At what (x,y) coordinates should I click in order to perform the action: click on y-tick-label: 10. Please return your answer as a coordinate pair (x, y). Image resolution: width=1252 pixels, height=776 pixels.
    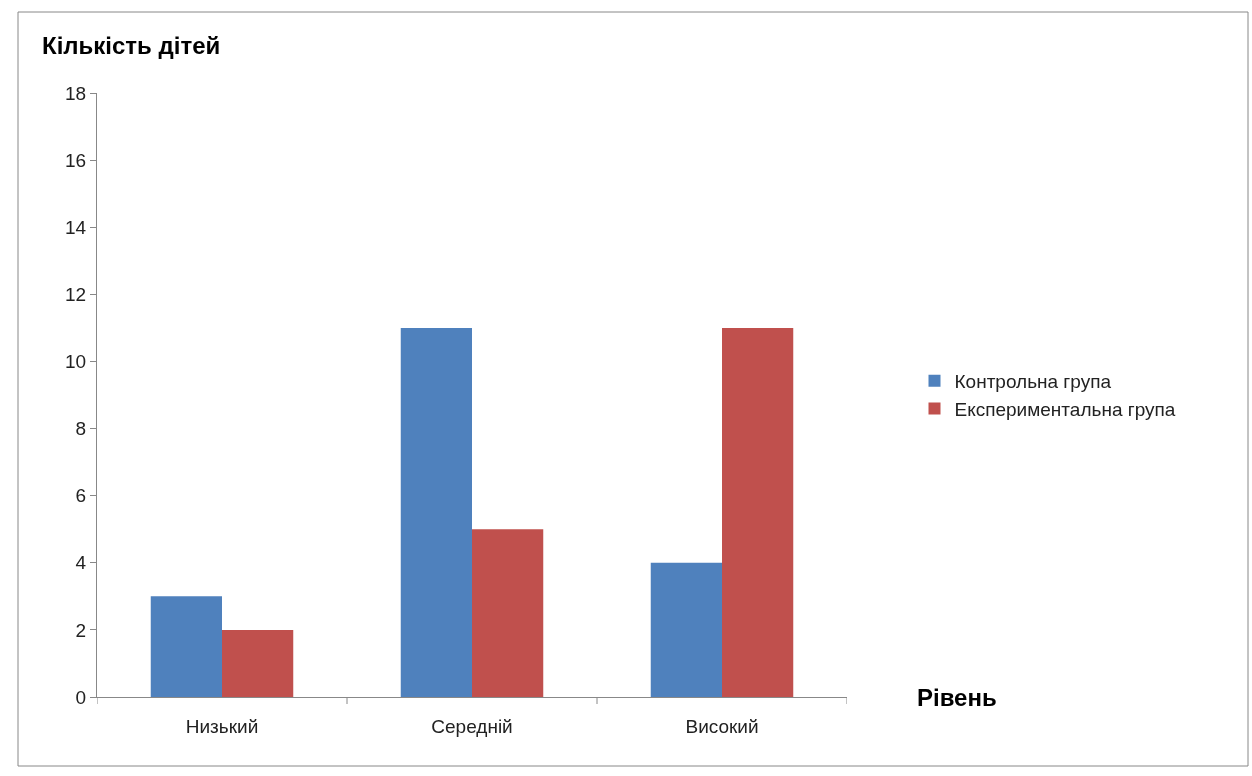
    Looking at the image, I should click on (76, 362).